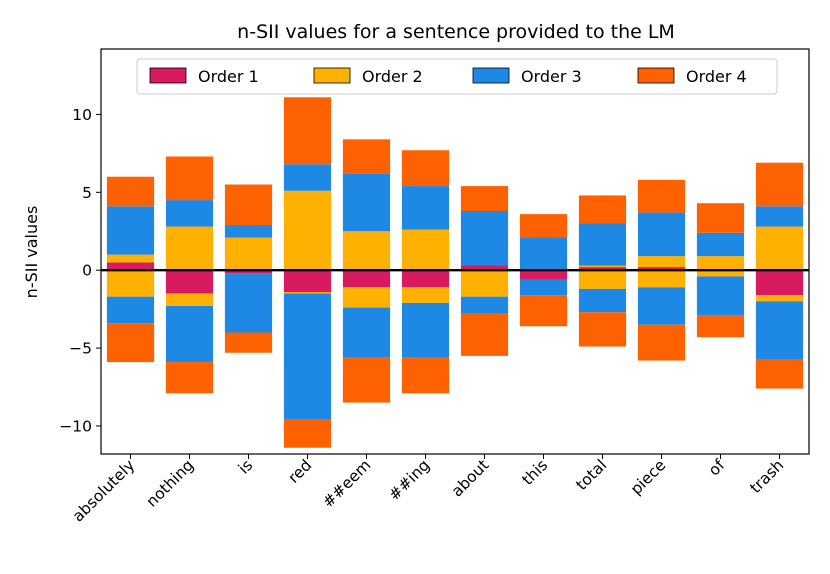 The height and width of the screenshot is (574, 830). I want to click on bar-nothing-order4-negative, so click(189, 378).